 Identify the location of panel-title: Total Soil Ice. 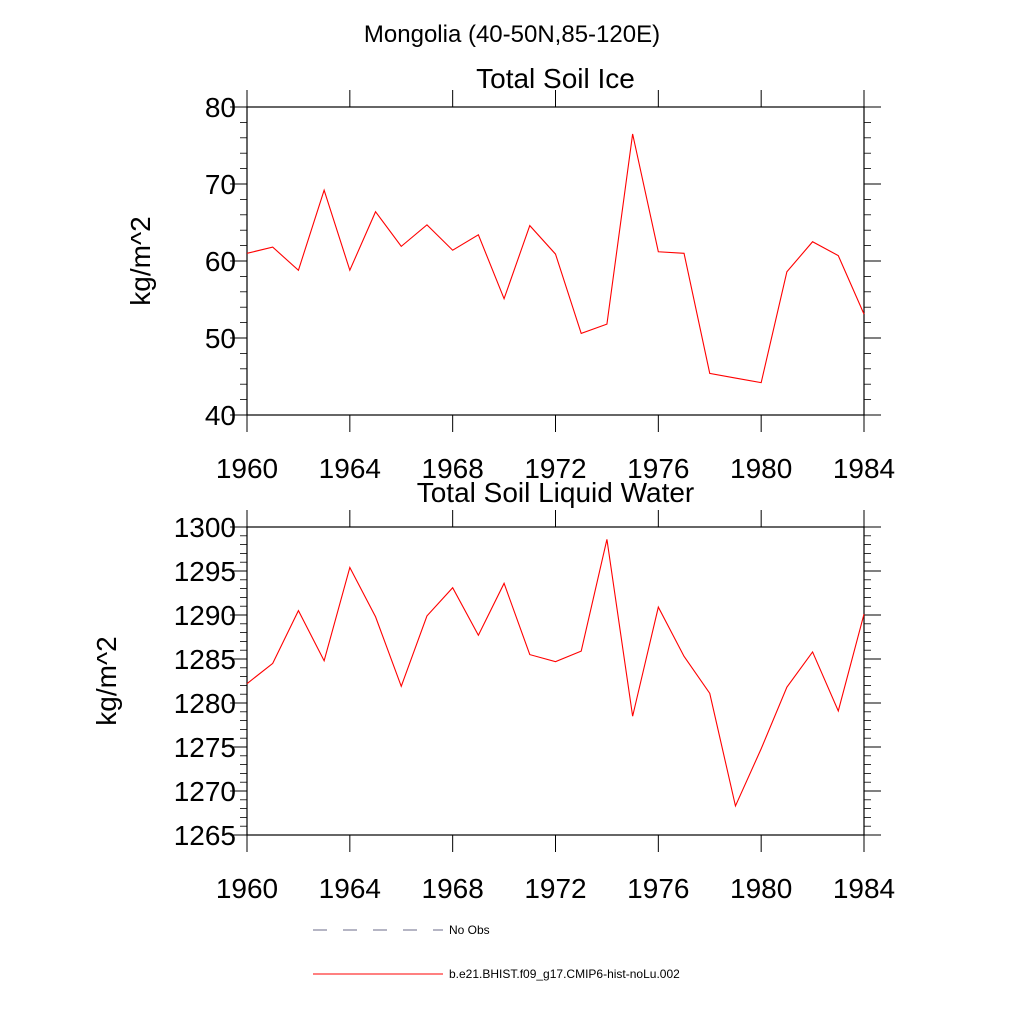
(555, 78).